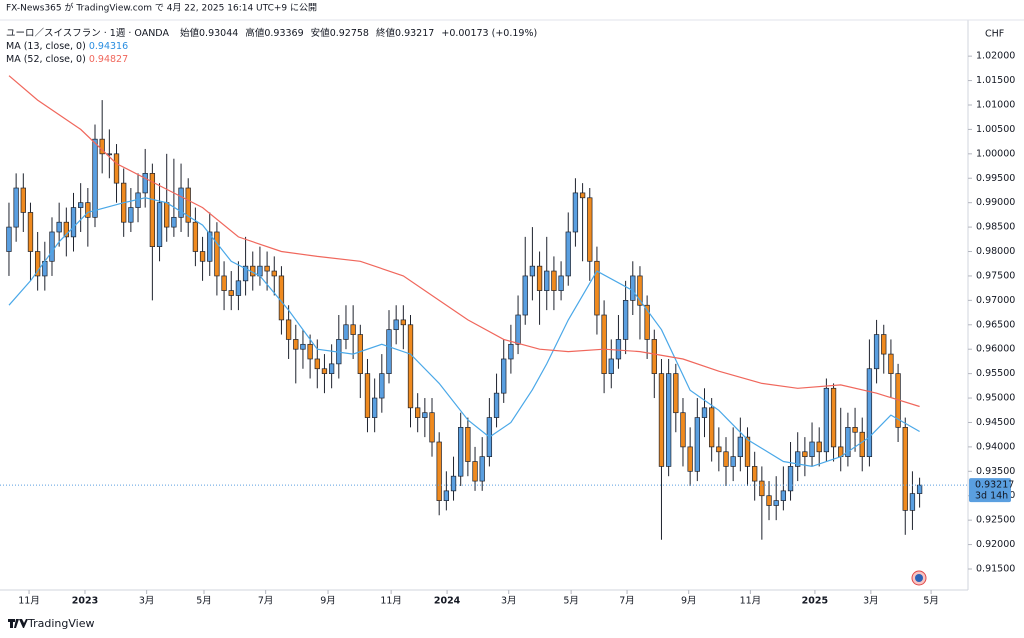 The image size is (1024, 638). I want to click on y-tick-label: 1.01000, so click(995, 104).